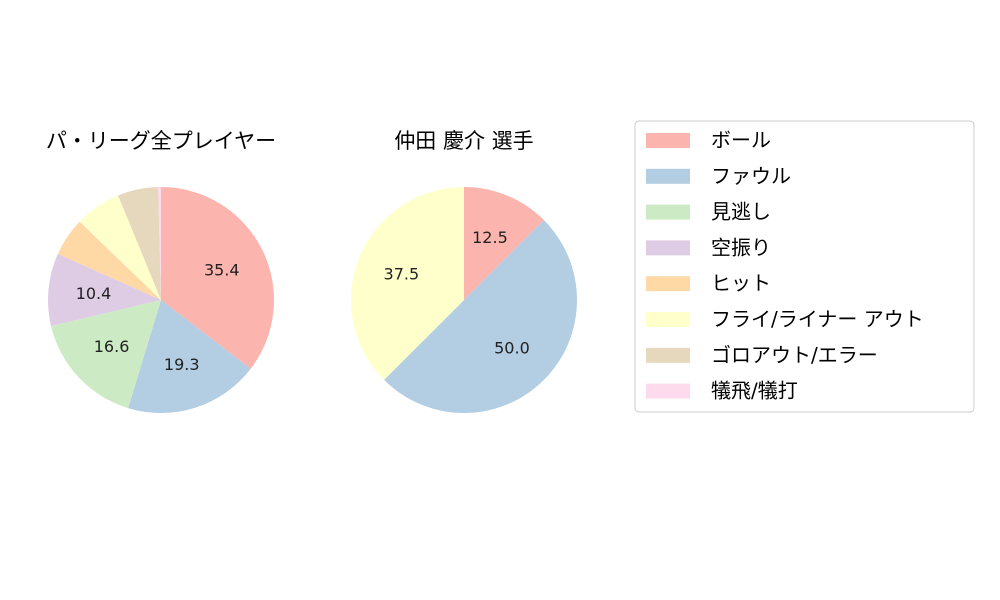 This screenshot has height=600, width=1000. Describe the element at coordinates (741, 140) in the screenshot. I see `legend-label-0: ボール` at that location.